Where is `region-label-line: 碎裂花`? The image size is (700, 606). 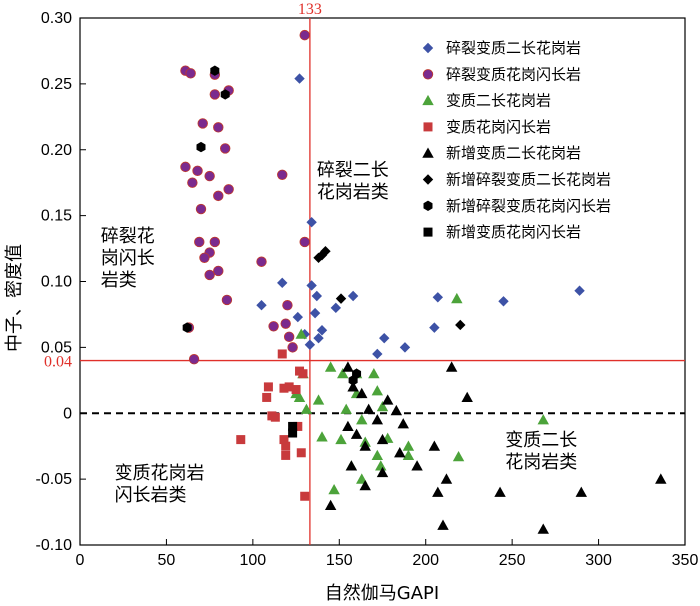
region-label-line: 碎裂花 is located at coordinates (128, 236).